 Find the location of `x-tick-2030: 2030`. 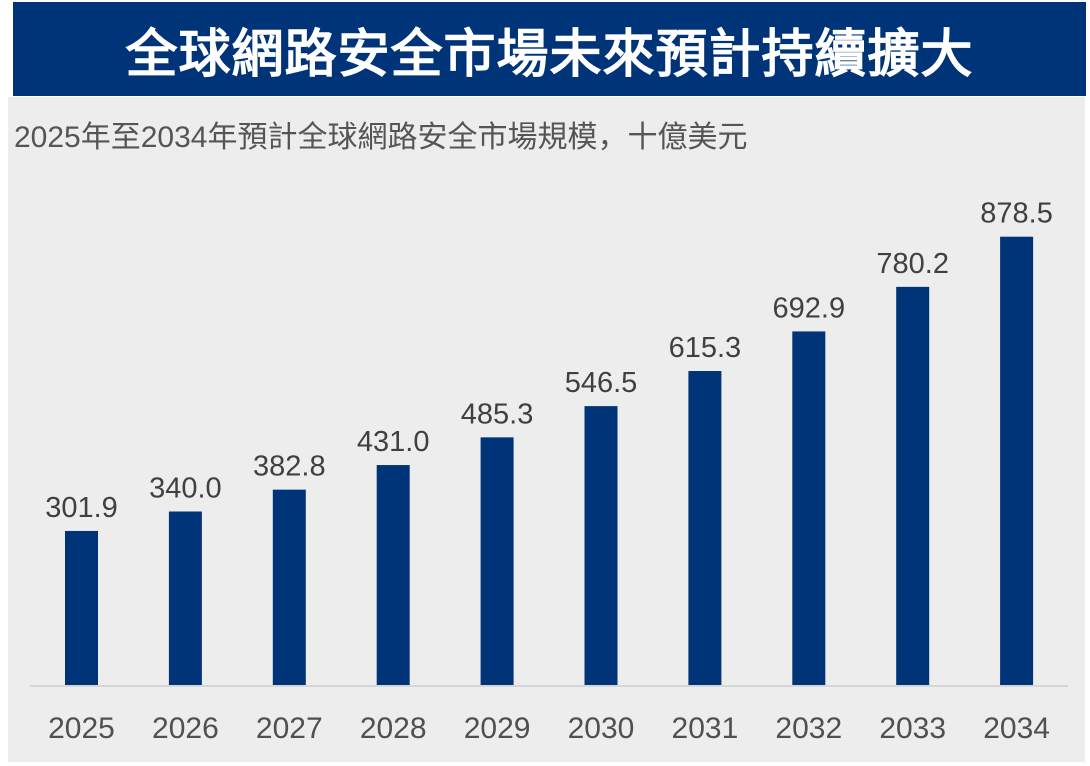

x-tick-2030: 2030 is located at coordinates (601, 728).